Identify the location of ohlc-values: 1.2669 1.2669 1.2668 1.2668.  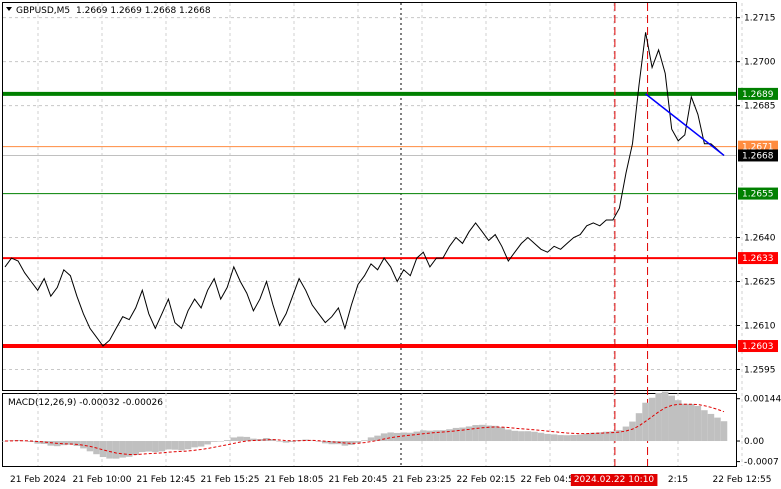
(143, 11).